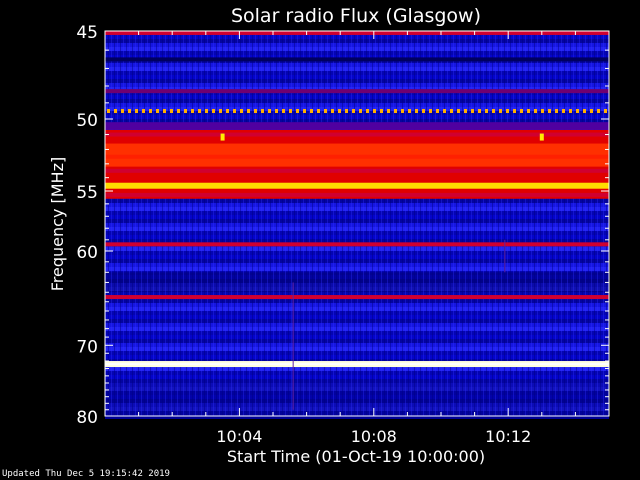  What do you see at coordinates (87, 193) in the screenshot?
I see `y-tick-label: 55` at bounding box center [87, 193].